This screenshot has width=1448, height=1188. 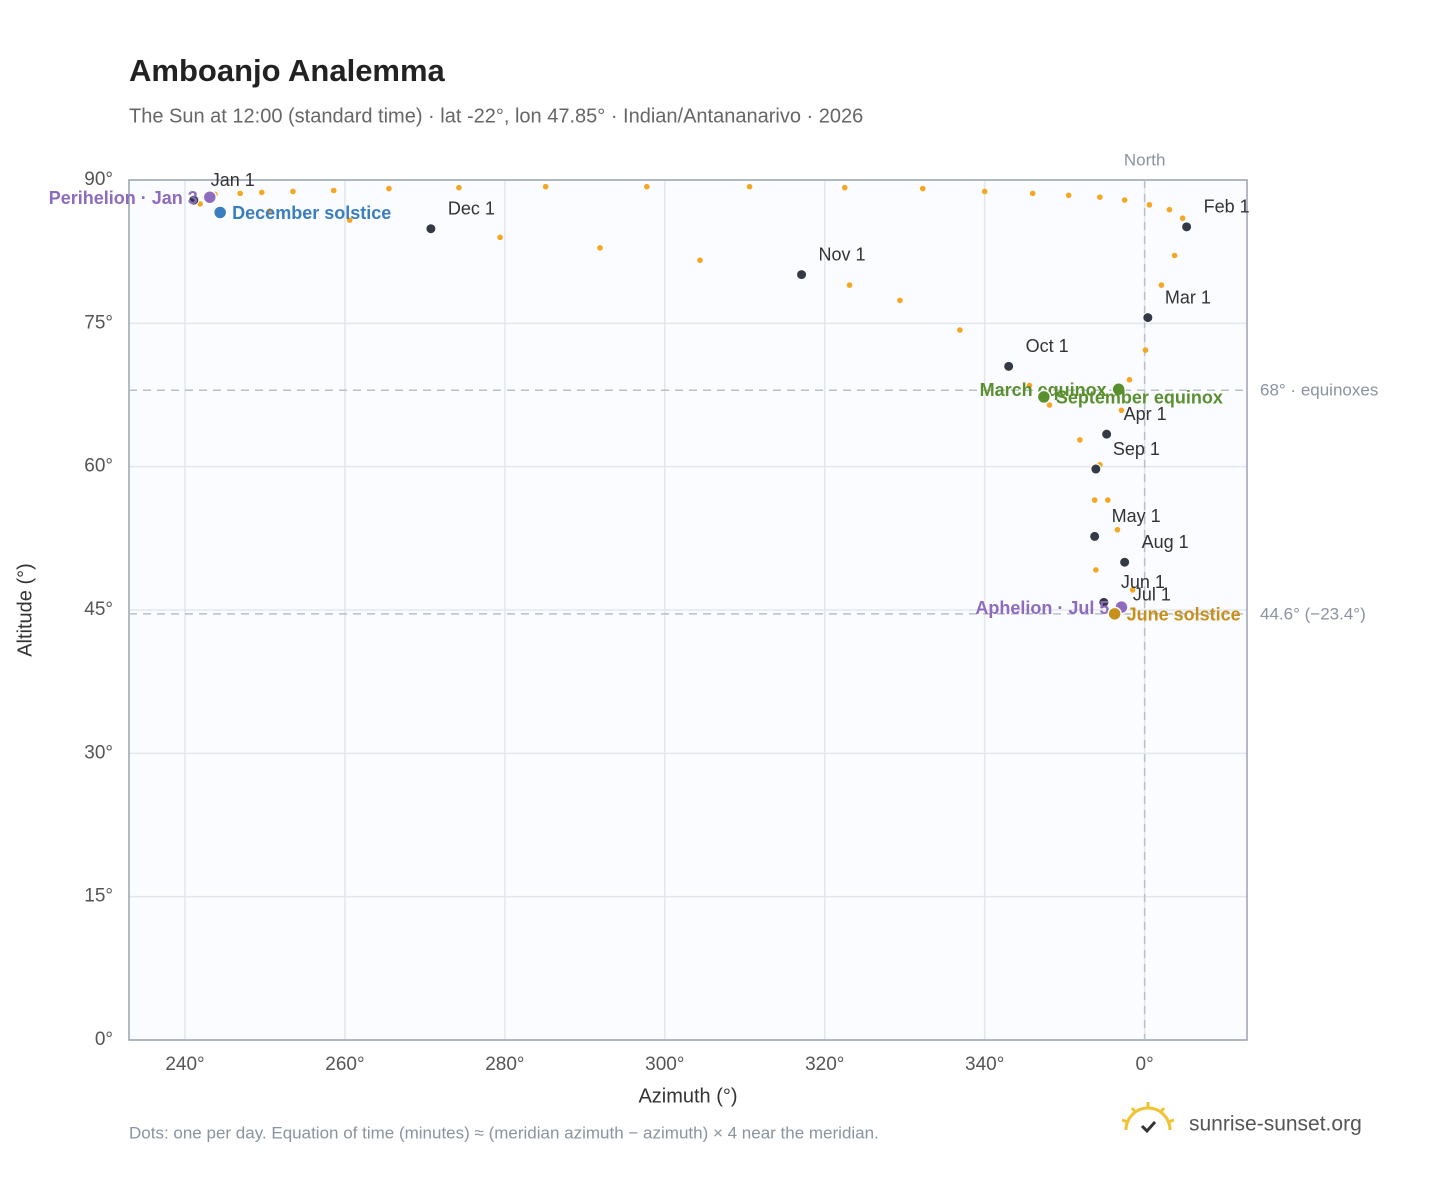 What do you see at coordinates (98, 752) in the screenshot?
I see `y-tick-label: 30°` at bounding box center [98, 752].